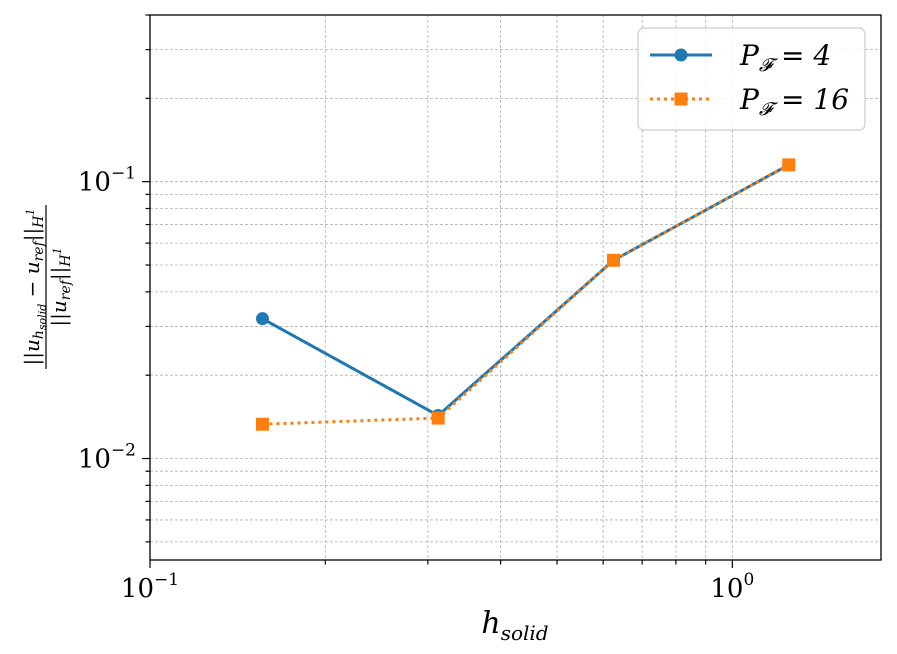  I want to click on x-axis-label: hsolid, so click(514, 625).